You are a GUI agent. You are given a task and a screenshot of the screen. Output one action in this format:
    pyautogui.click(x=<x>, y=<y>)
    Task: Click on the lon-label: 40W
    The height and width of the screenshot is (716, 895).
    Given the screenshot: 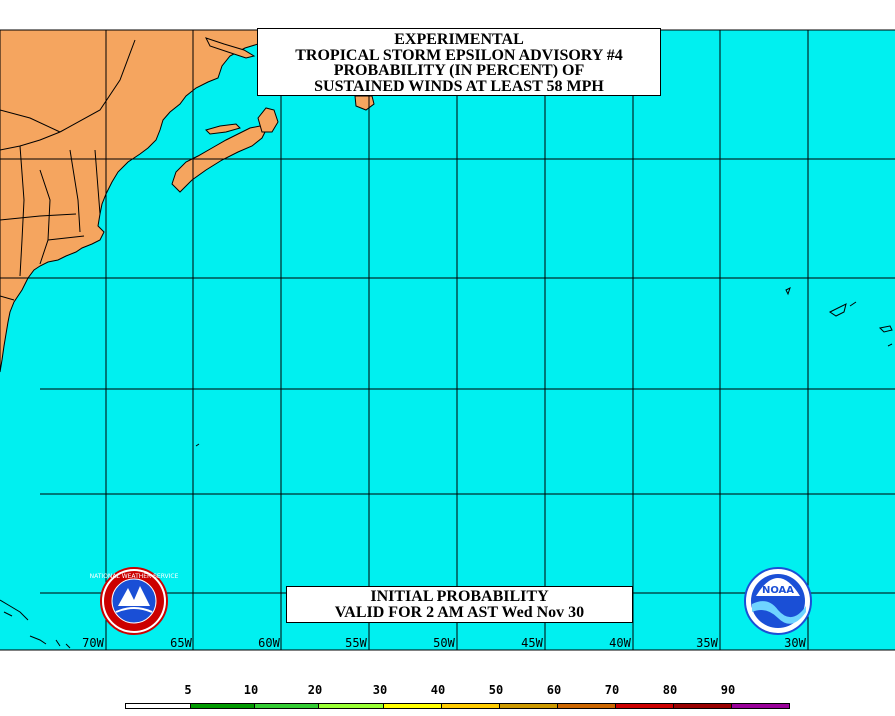 What is the action you would take?
    pyautogui.click(x=620, y=643)
    